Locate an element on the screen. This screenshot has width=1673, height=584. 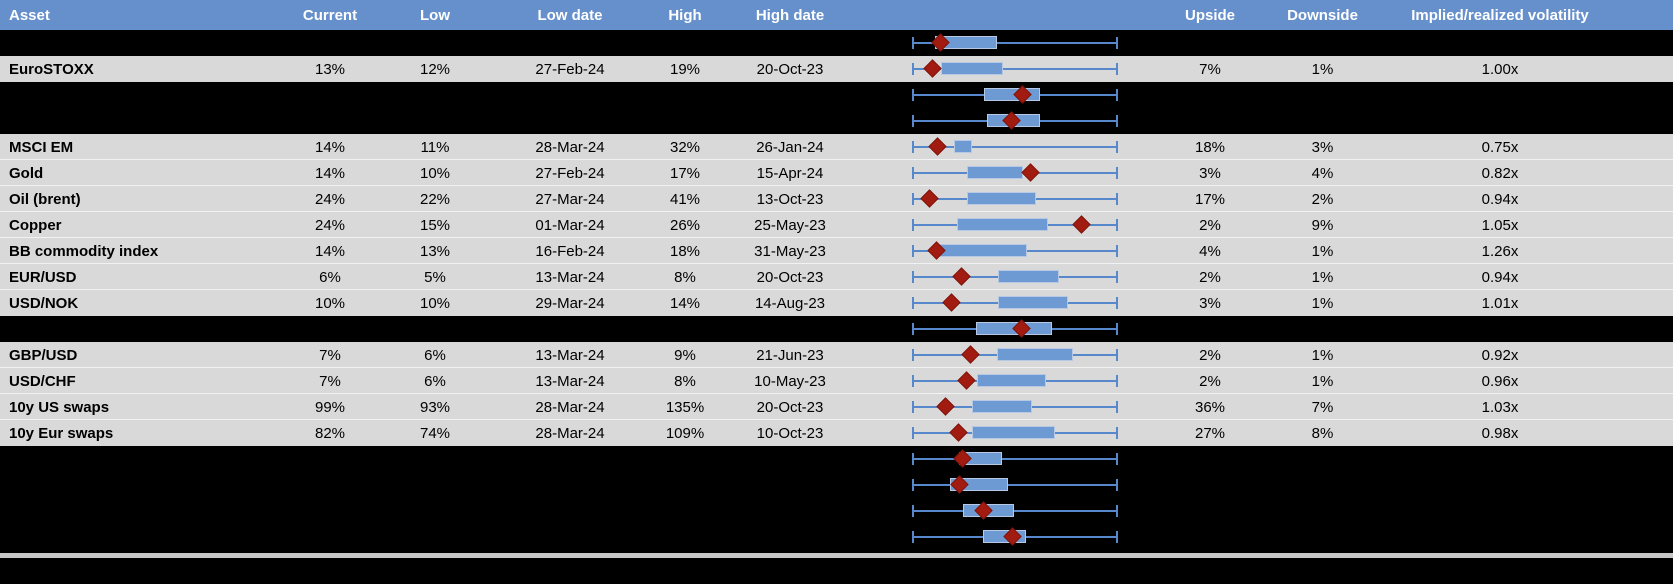
col-header-upside: Upside is located at coordinates (1209, 15).